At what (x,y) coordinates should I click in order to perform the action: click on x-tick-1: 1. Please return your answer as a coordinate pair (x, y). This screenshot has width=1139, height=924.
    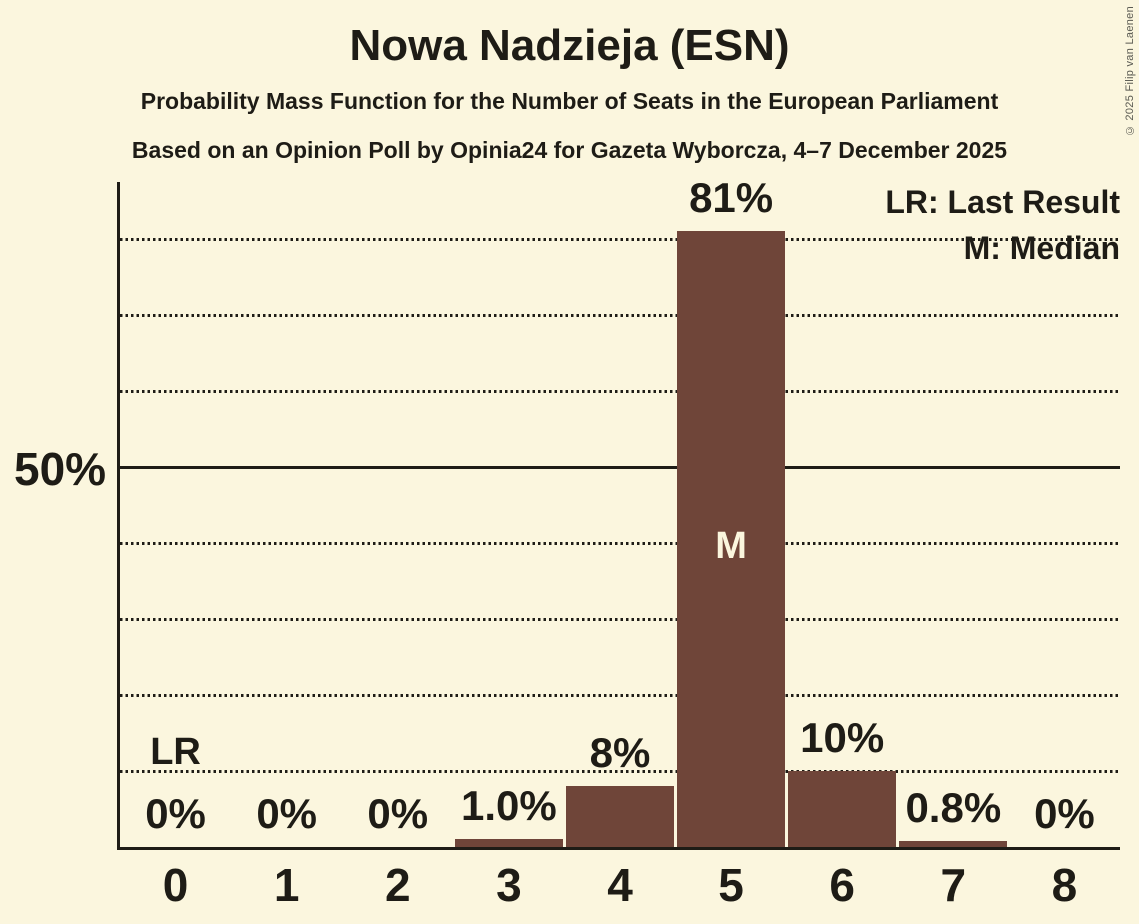
    Looking at the image, I should click on (286, 885).